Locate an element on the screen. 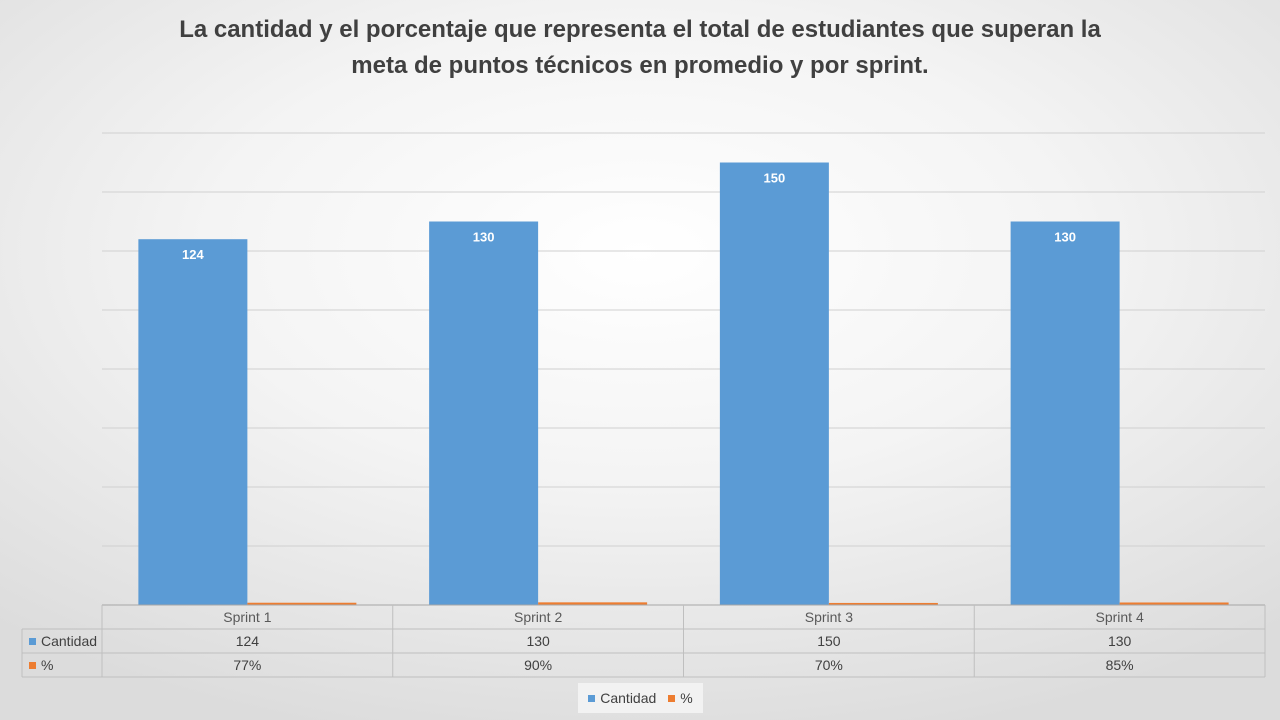  chart-legend: Cantidad % is located at coordinates (640, 698).